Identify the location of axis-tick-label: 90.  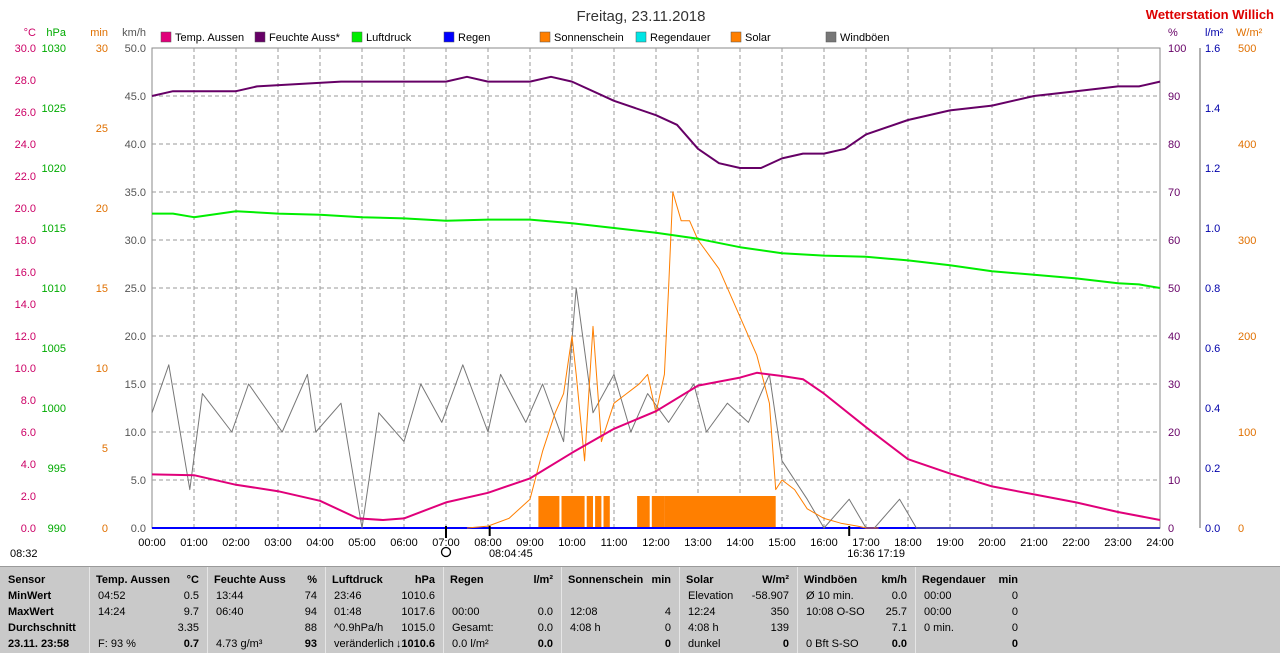
(1174, 97).